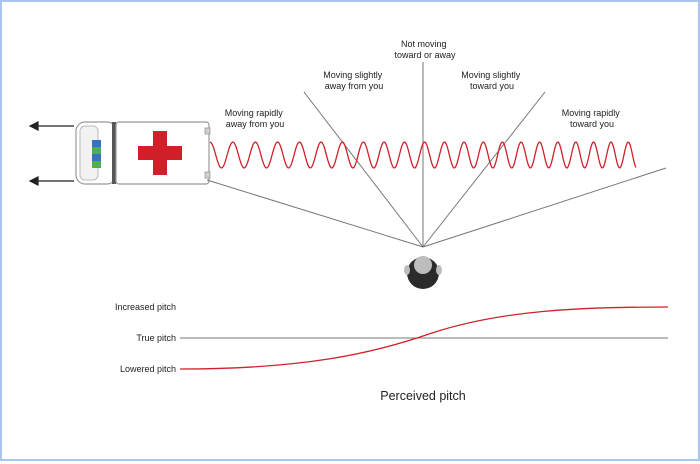  I want to click on true-pitch-label: True pitch, so click(156, 338).